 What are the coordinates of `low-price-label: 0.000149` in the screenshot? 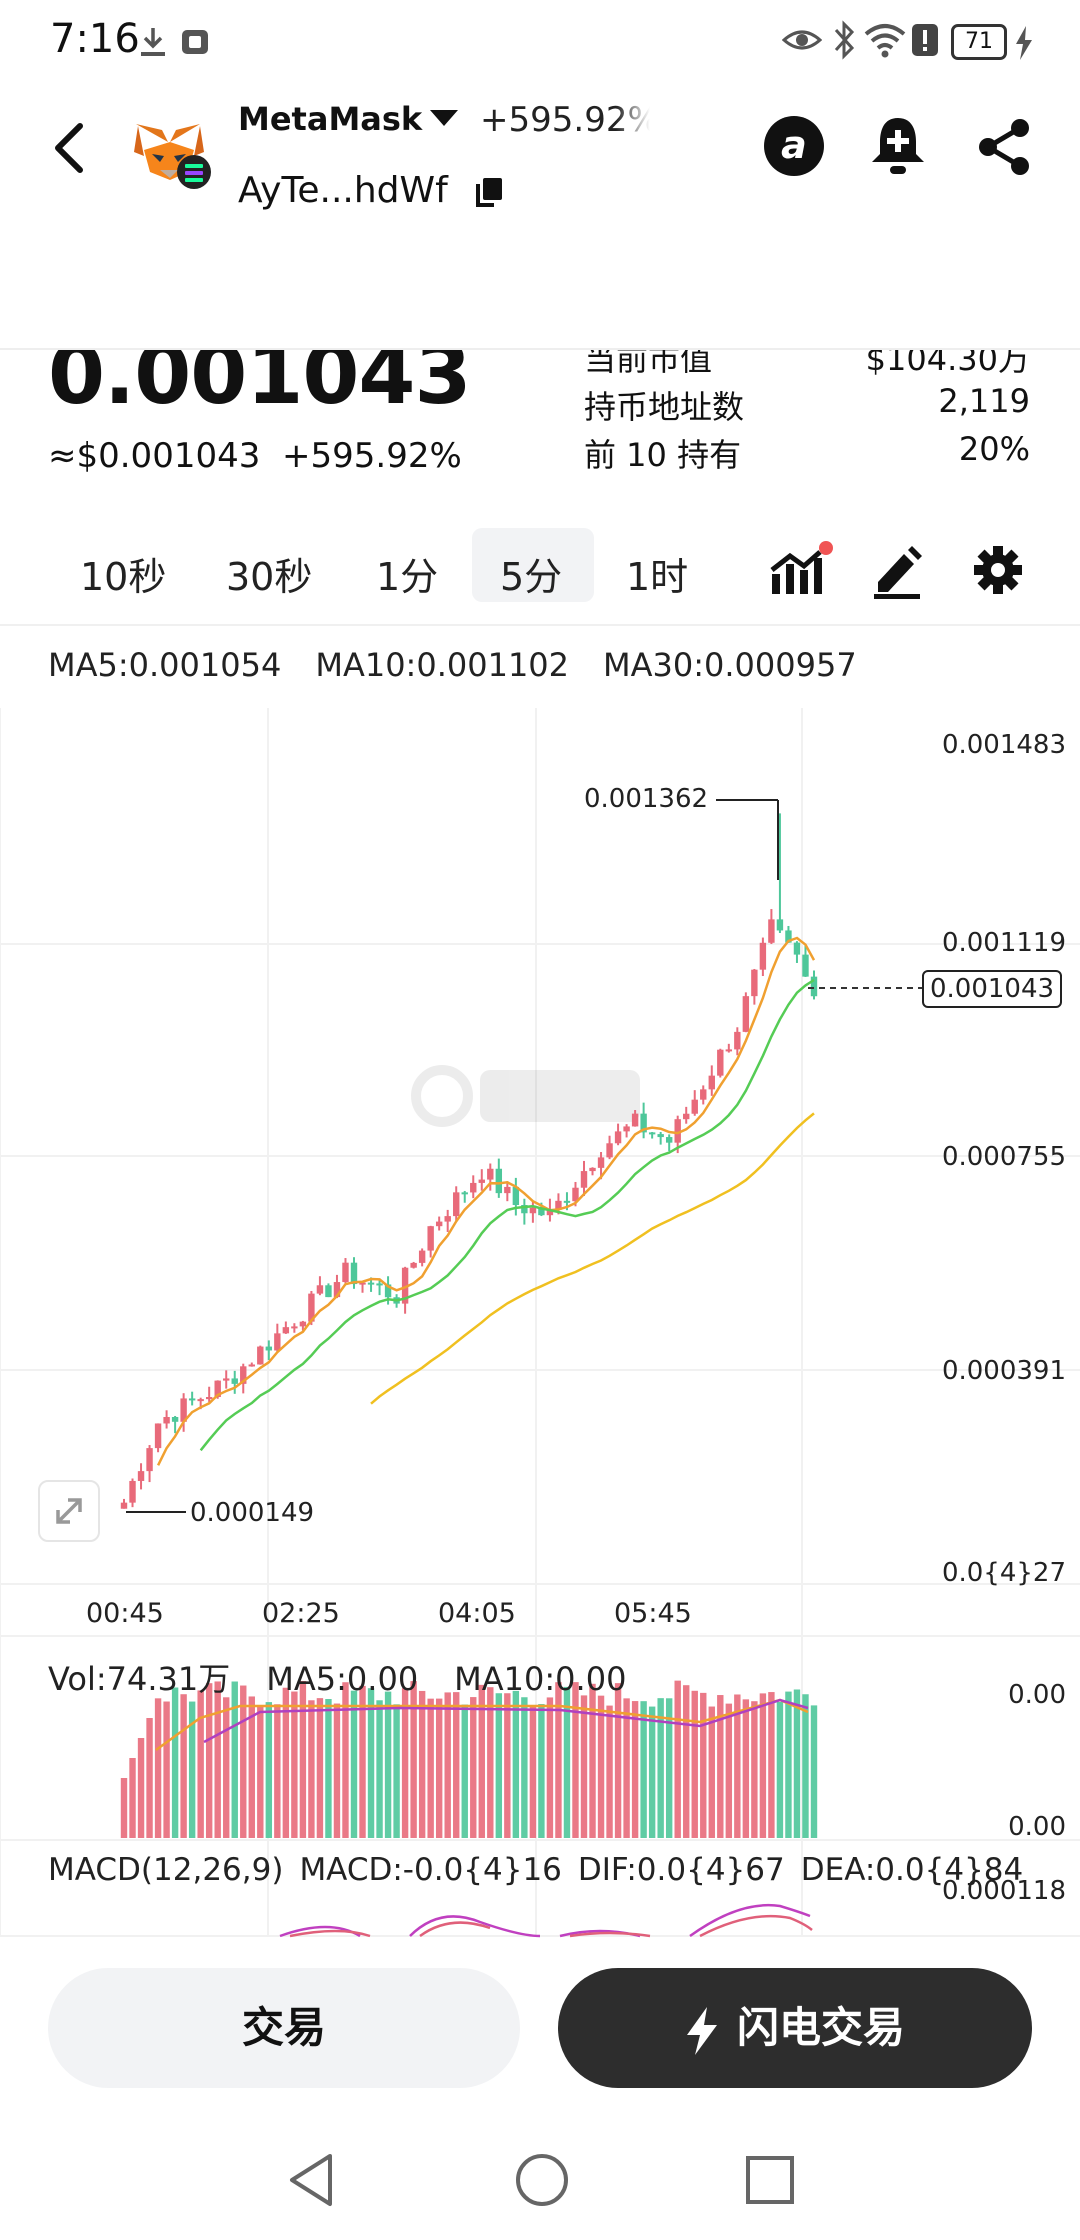 It's located at (252, 1513).